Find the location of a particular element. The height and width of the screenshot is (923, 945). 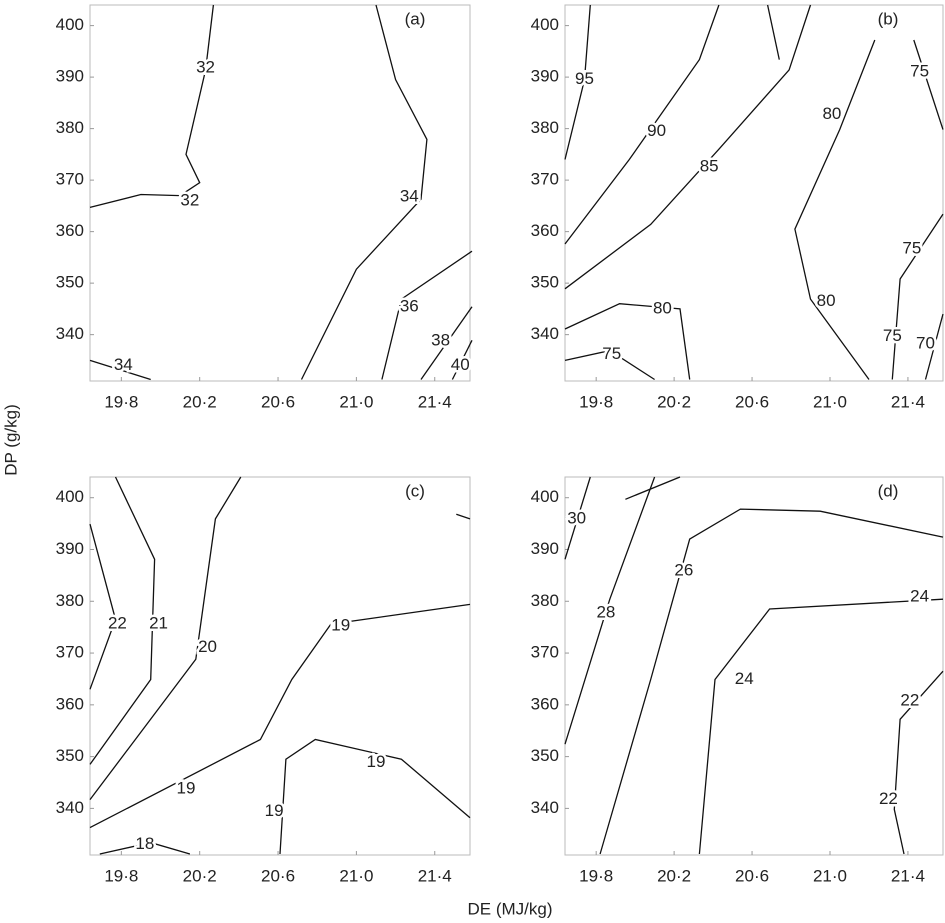

contour-label: 38 is located at coordinates (440, 339).